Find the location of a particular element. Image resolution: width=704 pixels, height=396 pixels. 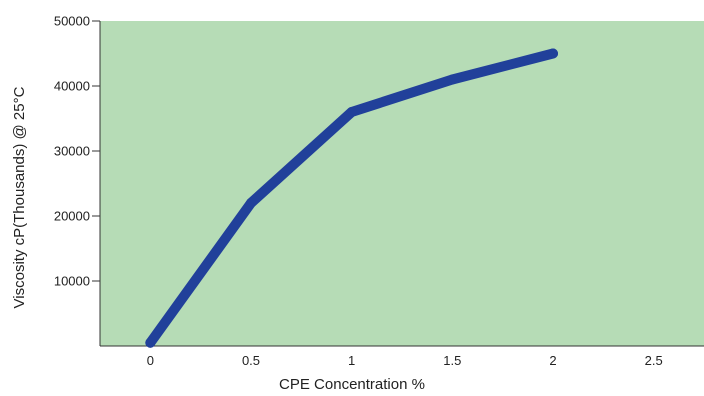

x-tick-label: 0.5 is located at coordinates (251, 360).